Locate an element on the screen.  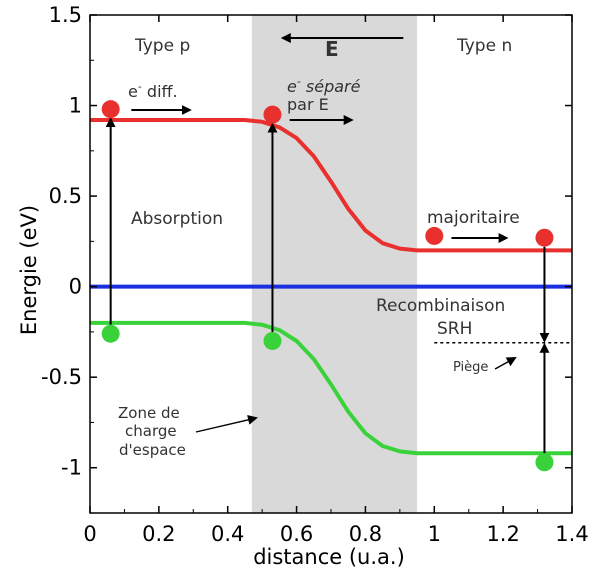
x-tick-label: 0.2 is located at coordinates (158, 534).